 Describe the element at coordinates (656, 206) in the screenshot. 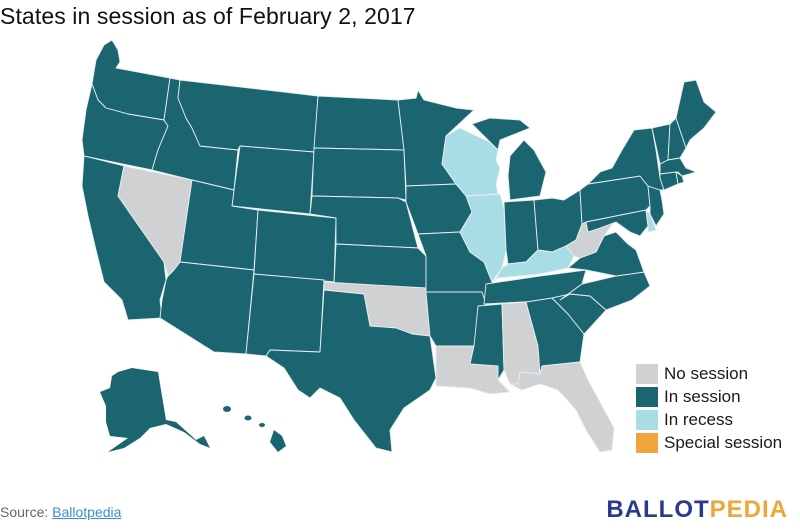

I see `state-new-jersey` at that location.